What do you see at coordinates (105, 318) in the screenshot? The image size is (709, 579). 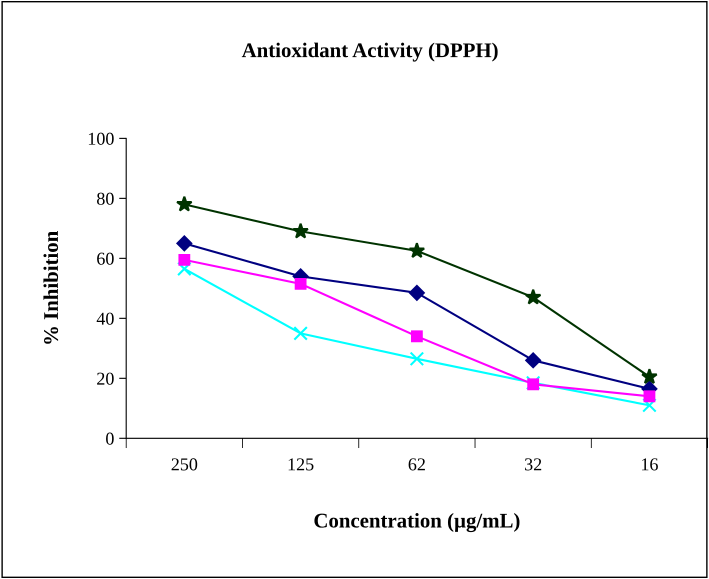 I see `y-tick-label: 40` at bounding box center [105, 318].